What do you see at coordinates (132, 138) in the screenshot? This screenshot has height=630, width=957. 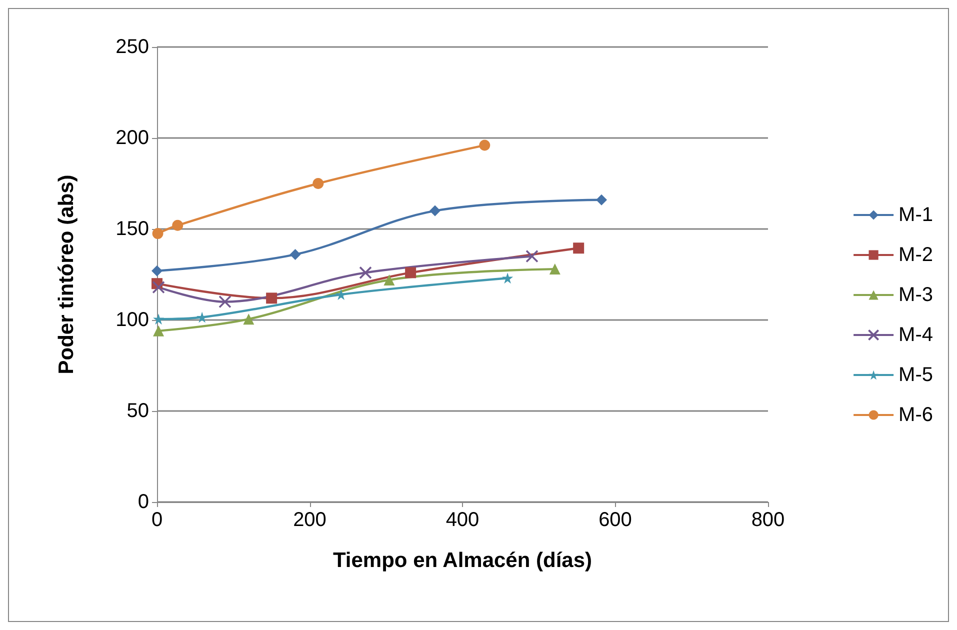 I see `y-tick-label: 200` at bounding box center [132, 138].